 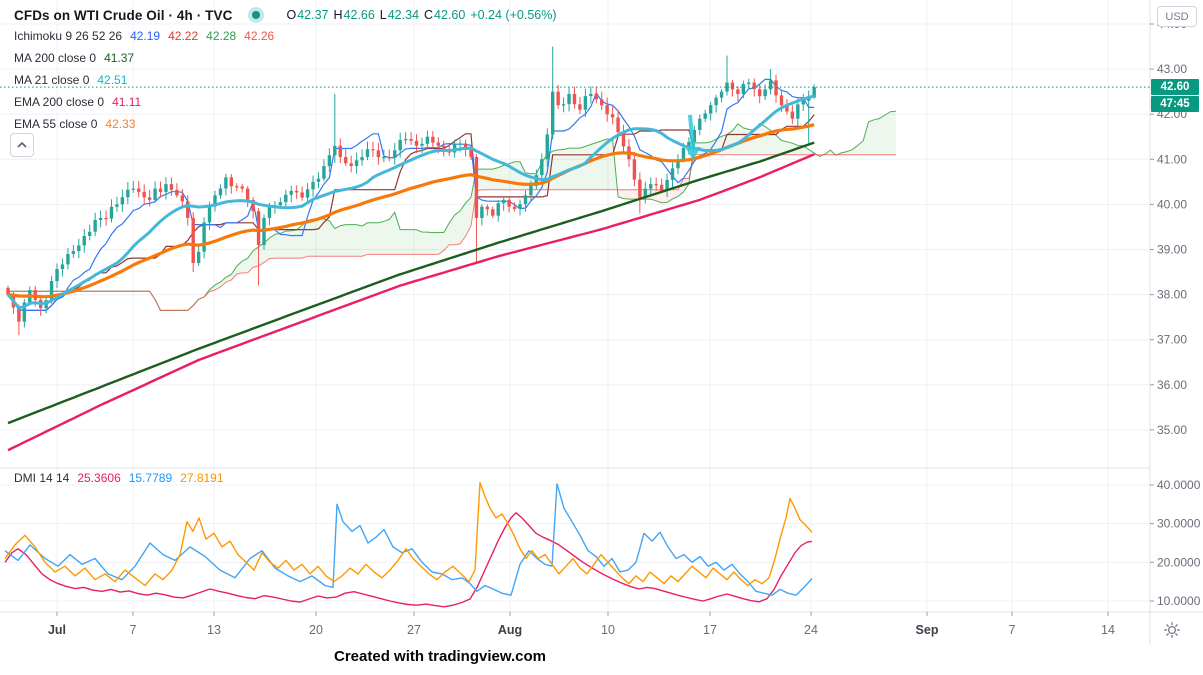 What do you see at coordinates (1175, 87) in the screenshot?
I see `last-price-badge: 42.60` at bounding box center [1175, 87].